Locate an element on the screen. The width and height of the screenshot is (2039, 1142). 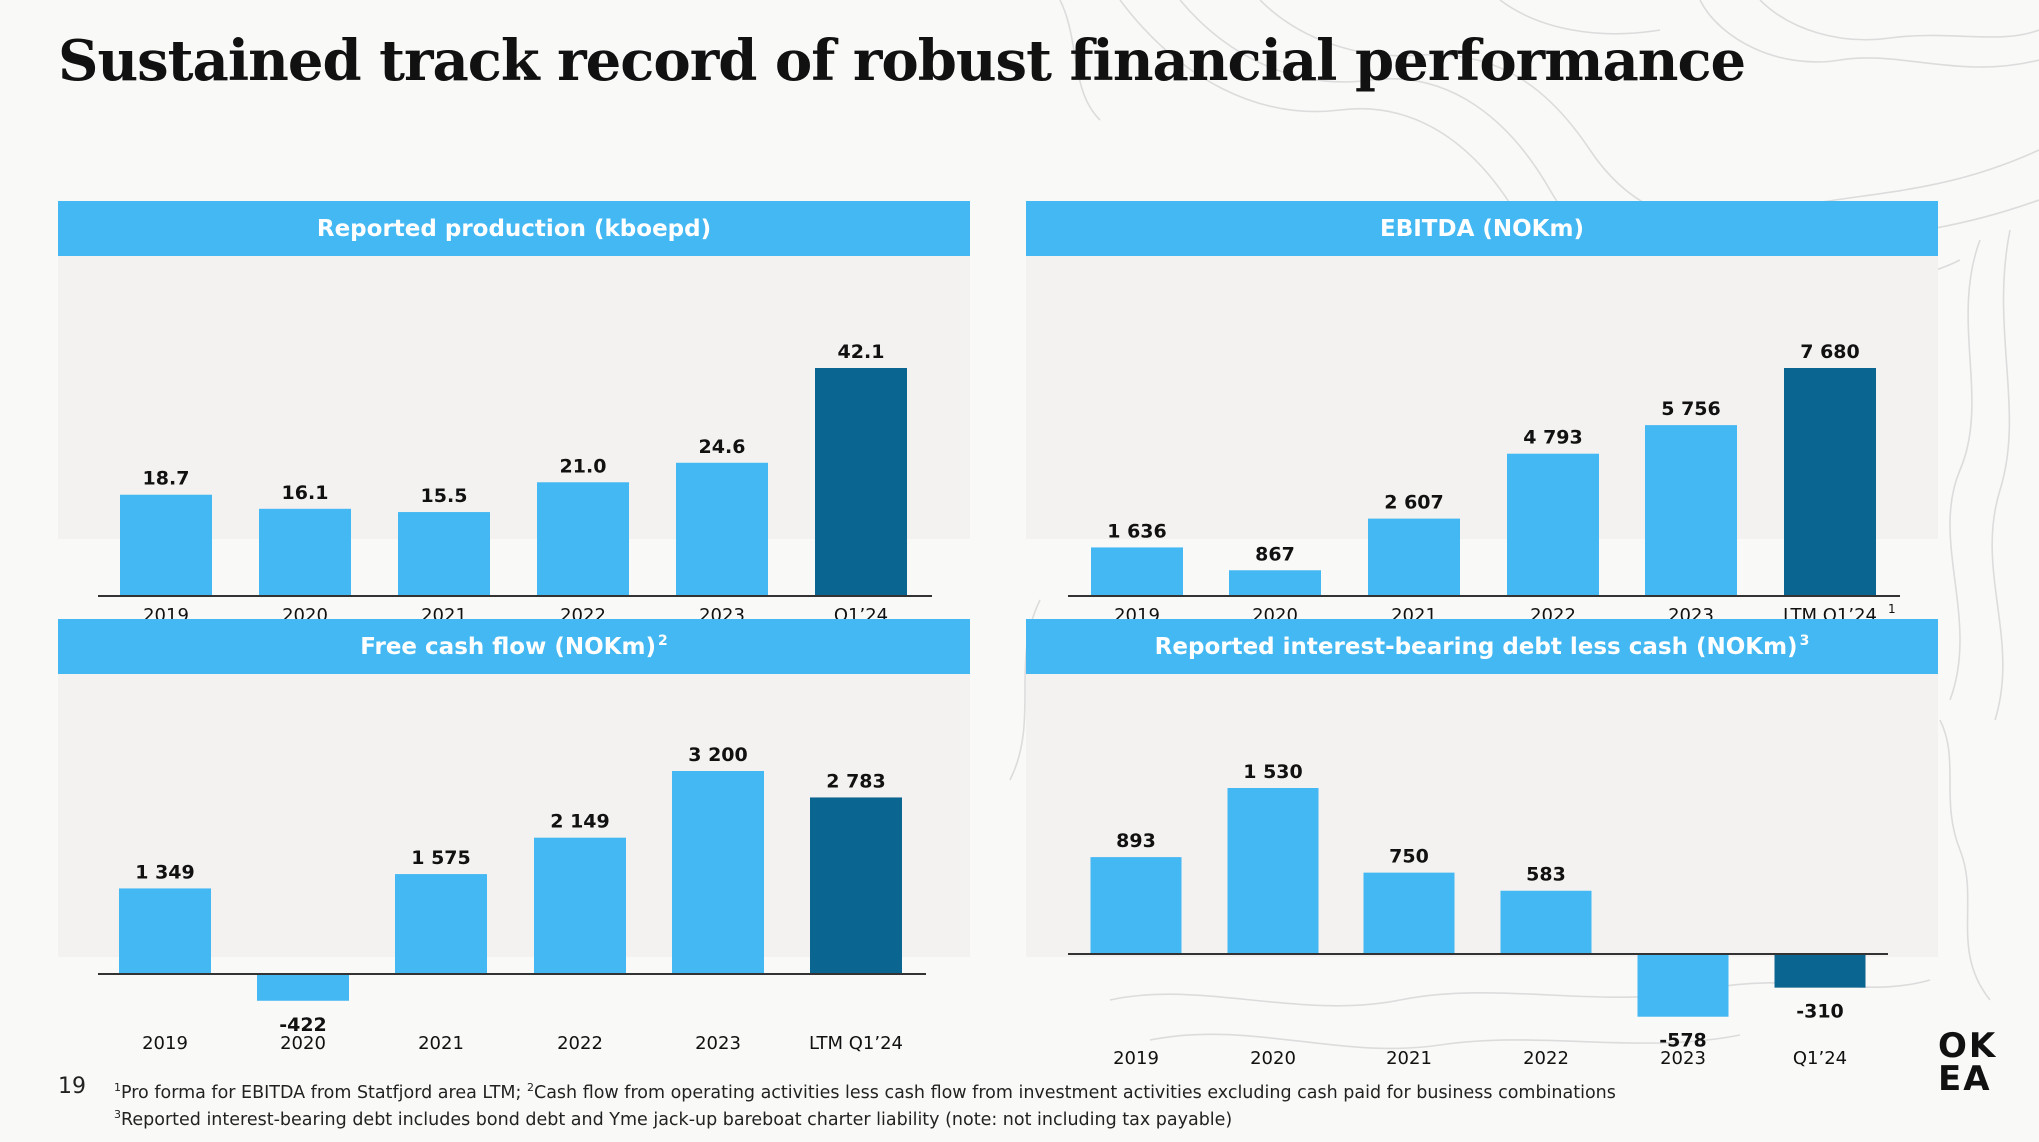
data-label: -310 is located at coordinates (1820, 1012).